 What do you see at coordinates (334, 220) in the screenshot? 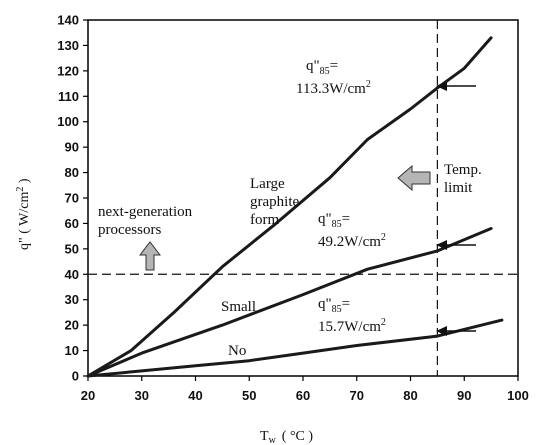
I see `q85-small-label: q"85=` at bounding box center [334, 220].